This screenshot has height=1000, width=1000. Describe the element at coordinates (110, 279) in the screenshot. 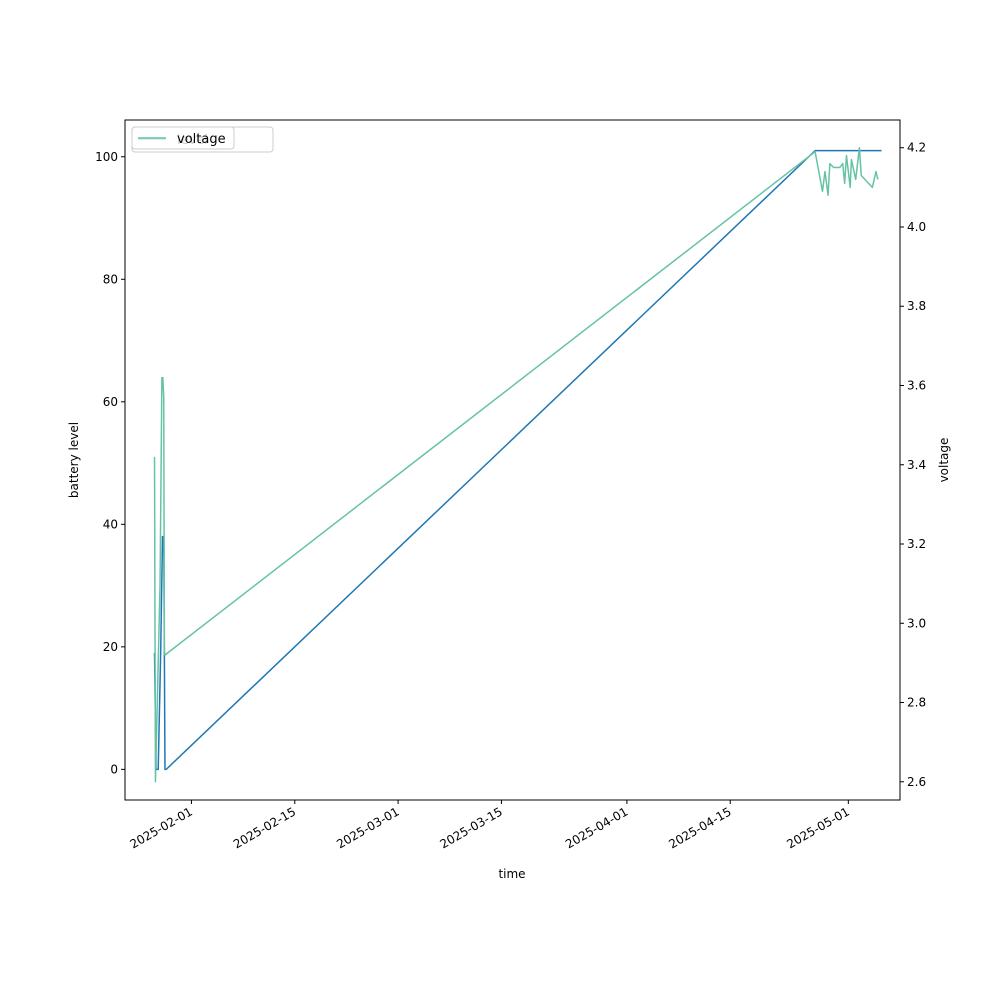

I see `left-y-tick-label: 80` at that location.